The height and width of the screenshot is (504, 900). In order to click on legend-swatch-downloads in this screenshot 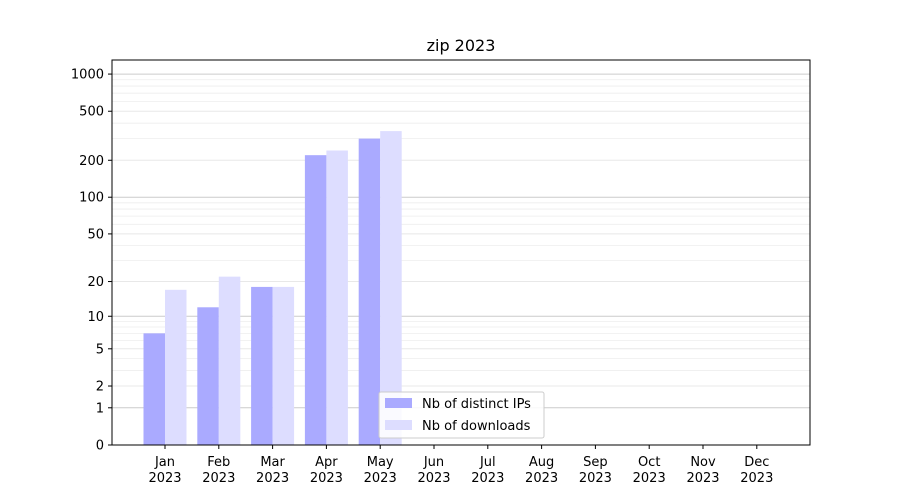, I will do `click(398, 425)`.